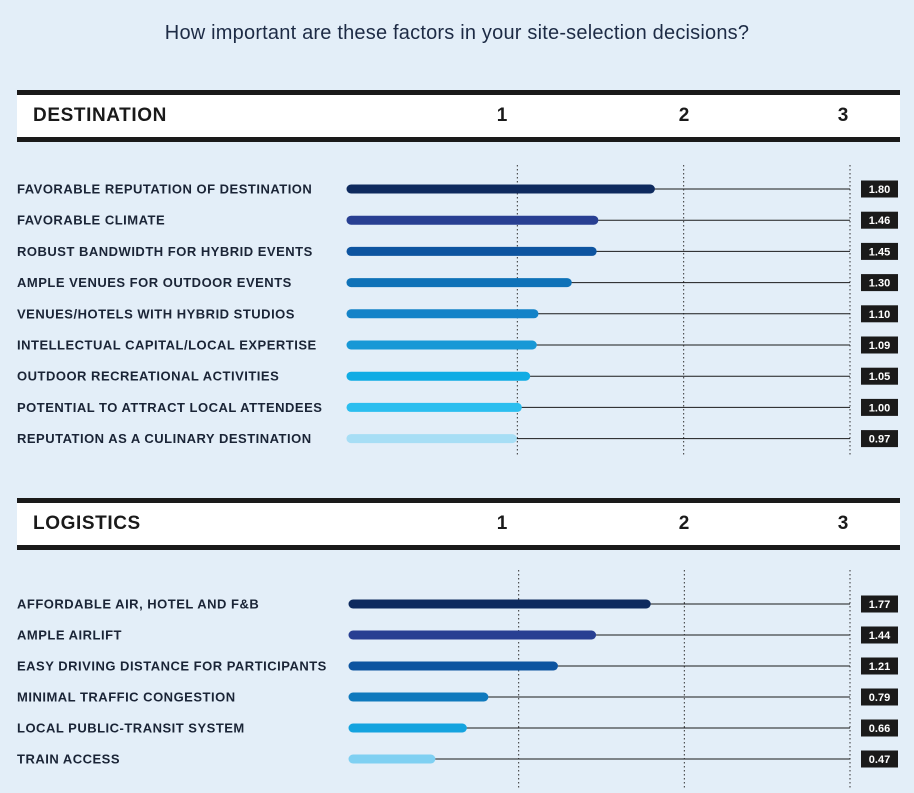 The width and height of the screenshot is (914, 793). What do you see at coordinates (164, 438) in the screenshot?
I see `category-label: REPUTATION AS A CULINARY DESTINATION` at bounding box center [164, 438].